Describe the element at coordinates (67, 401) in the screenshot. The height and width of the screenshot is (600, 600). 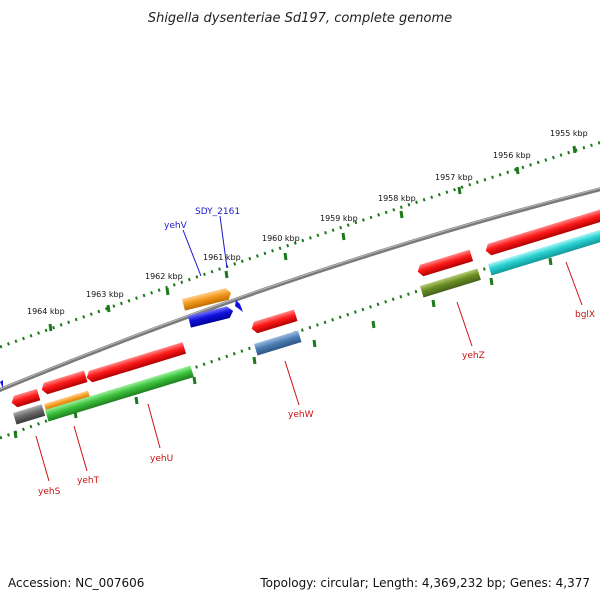
I see `gene-yehT` at that location.